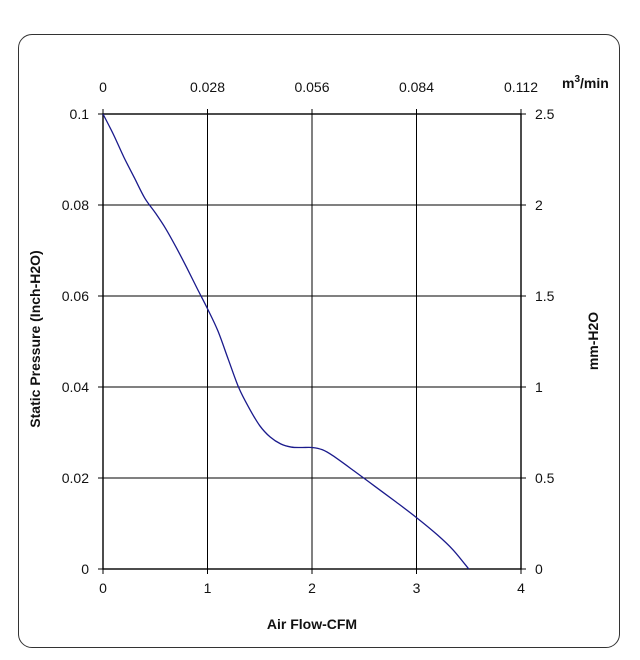 Image resolution: width=640 pixels, height=660 pixels. Describe the element at coordinates (539, 387) in the screenshot. I see `y2-tick-label: 1` at that location.